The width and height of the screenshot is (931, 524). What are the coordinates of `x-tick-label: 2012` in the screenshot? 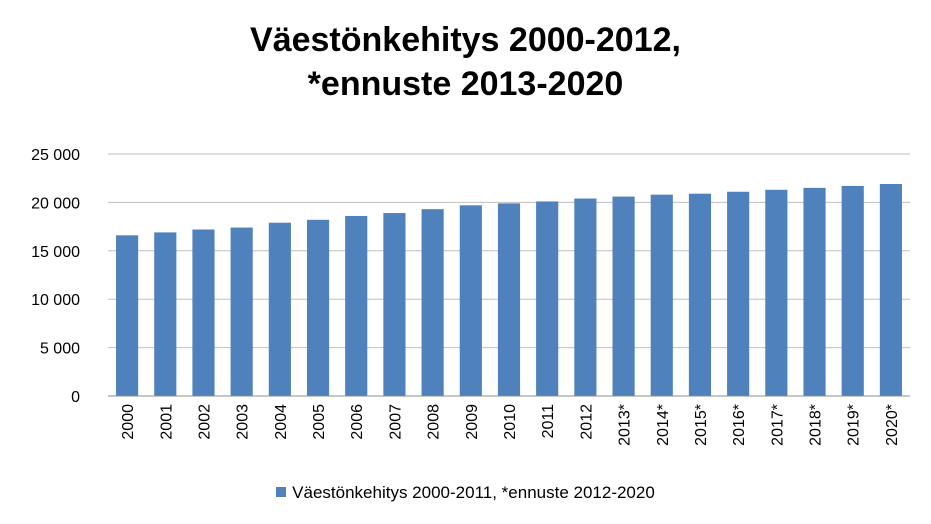 It's located at (586, 422).